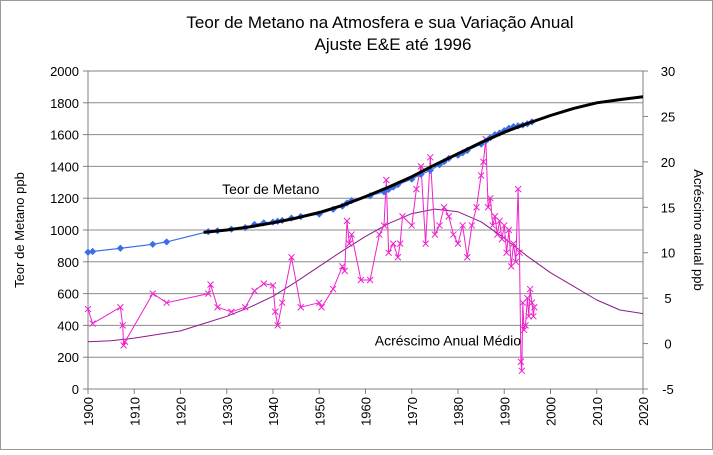 The height and width of the screenshot is (455, 713). I want to click on y-left-ticks: 0 200 400 600 800 1000 1200 1400 1600 1800 2000, so click(69, 230).